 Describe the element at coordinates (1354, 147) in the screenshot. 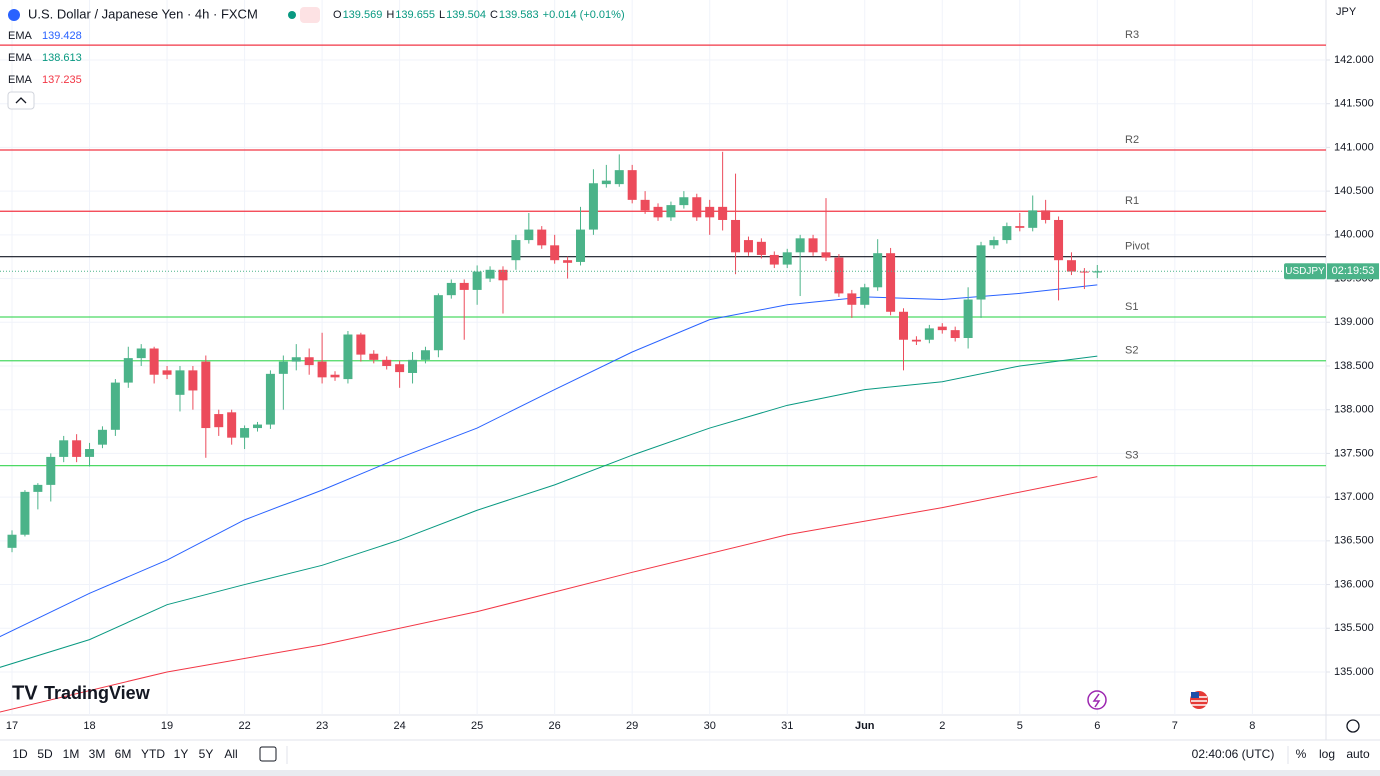

I see `y-tick-label: 141.000` at that location.